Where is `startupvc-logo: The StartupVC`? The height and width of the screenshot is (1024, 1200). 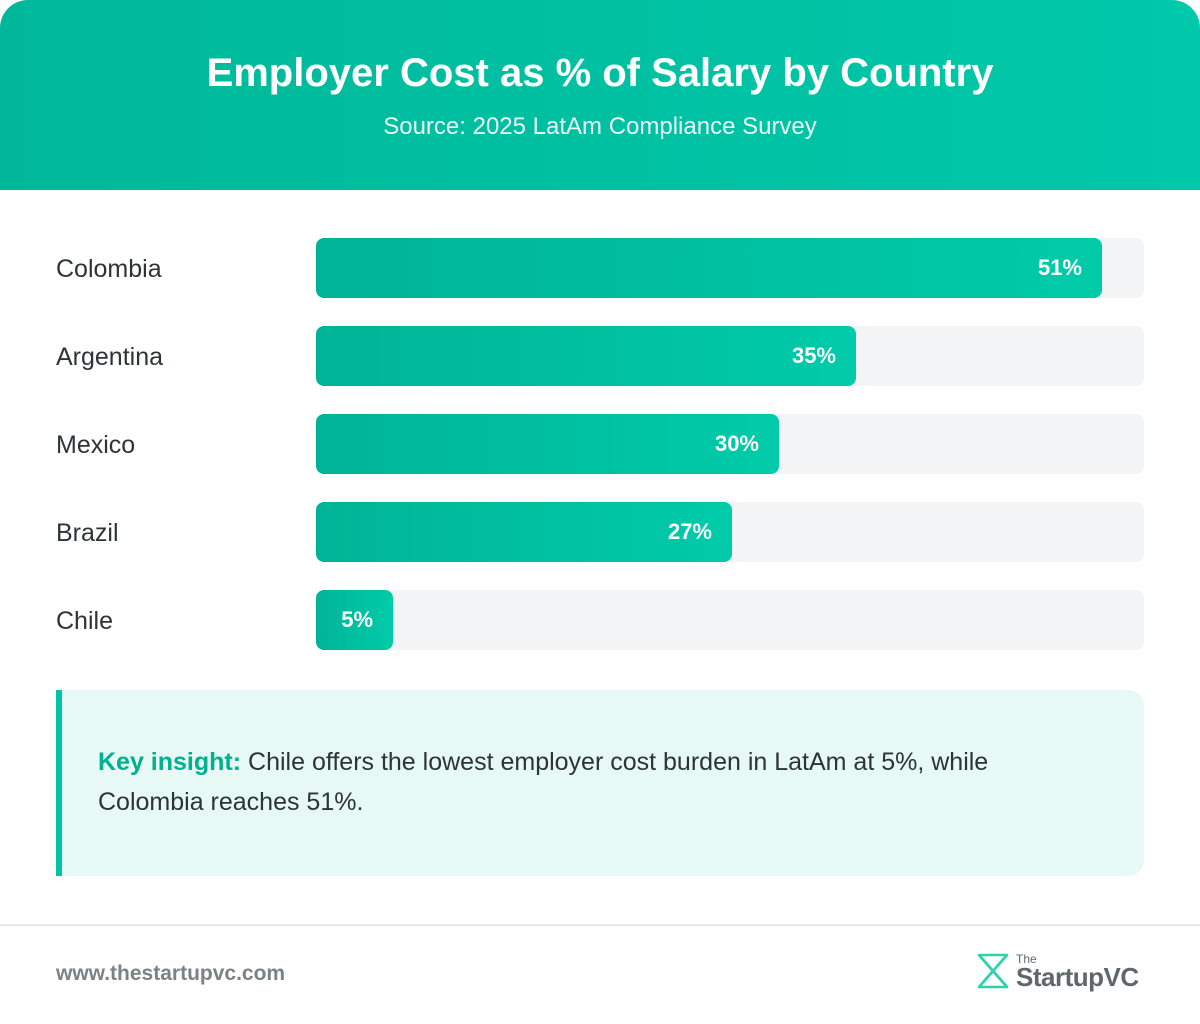 startupvc-logo: The StartupVC is located at coordinates (1066, 974).